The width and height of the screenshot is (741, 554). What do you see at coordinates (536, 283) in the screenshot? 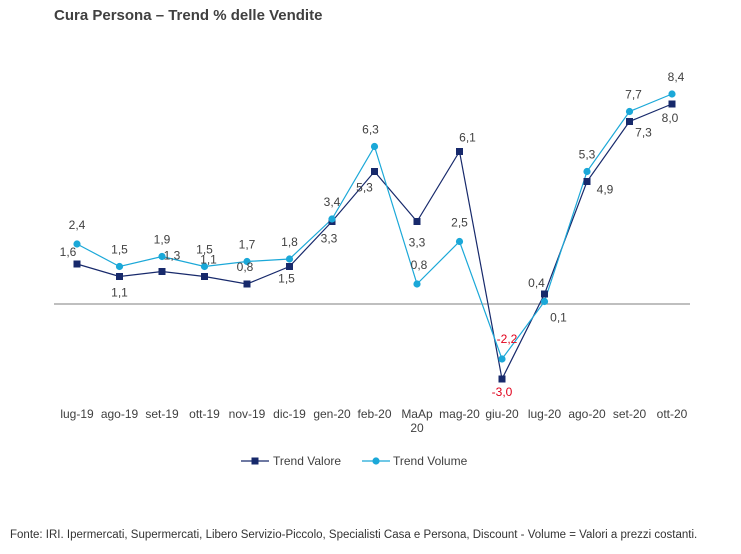
I see `data-label: 0,4` at bounding box center [536, 283].